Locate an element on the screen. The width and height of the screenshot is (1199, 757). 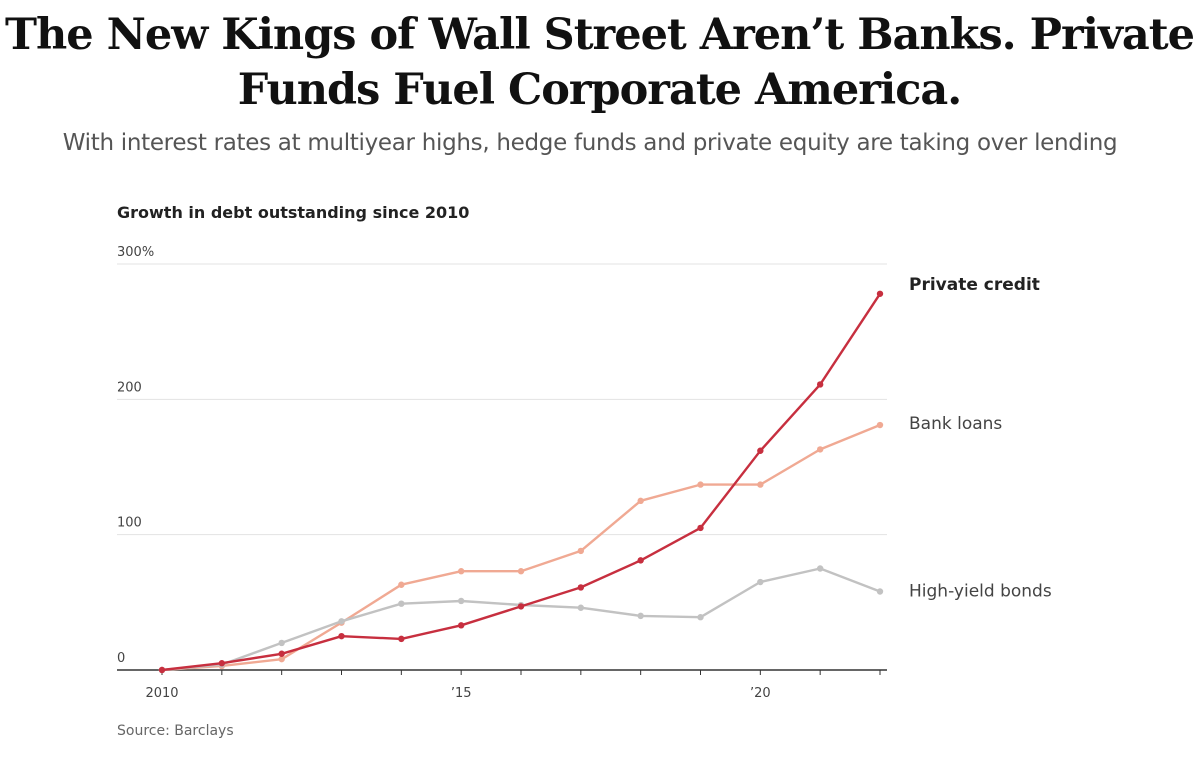
series-labels: Bank loans High-yield bonds Private credit is located at coordinates (980, 438).